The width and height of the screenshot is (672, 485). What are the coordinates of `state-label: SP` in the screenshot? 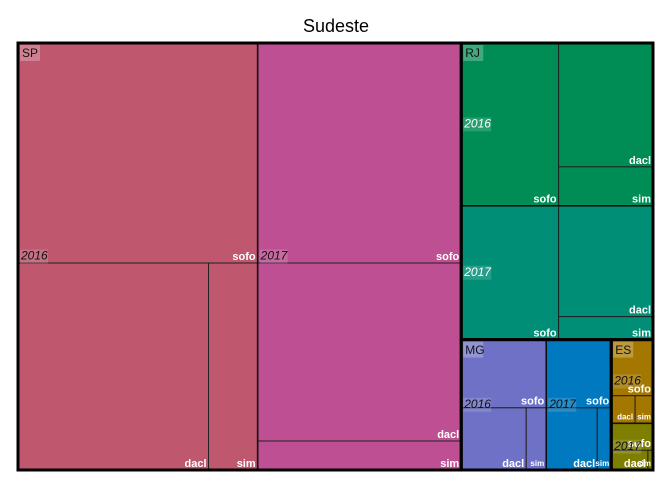 It's located at (30, 53).